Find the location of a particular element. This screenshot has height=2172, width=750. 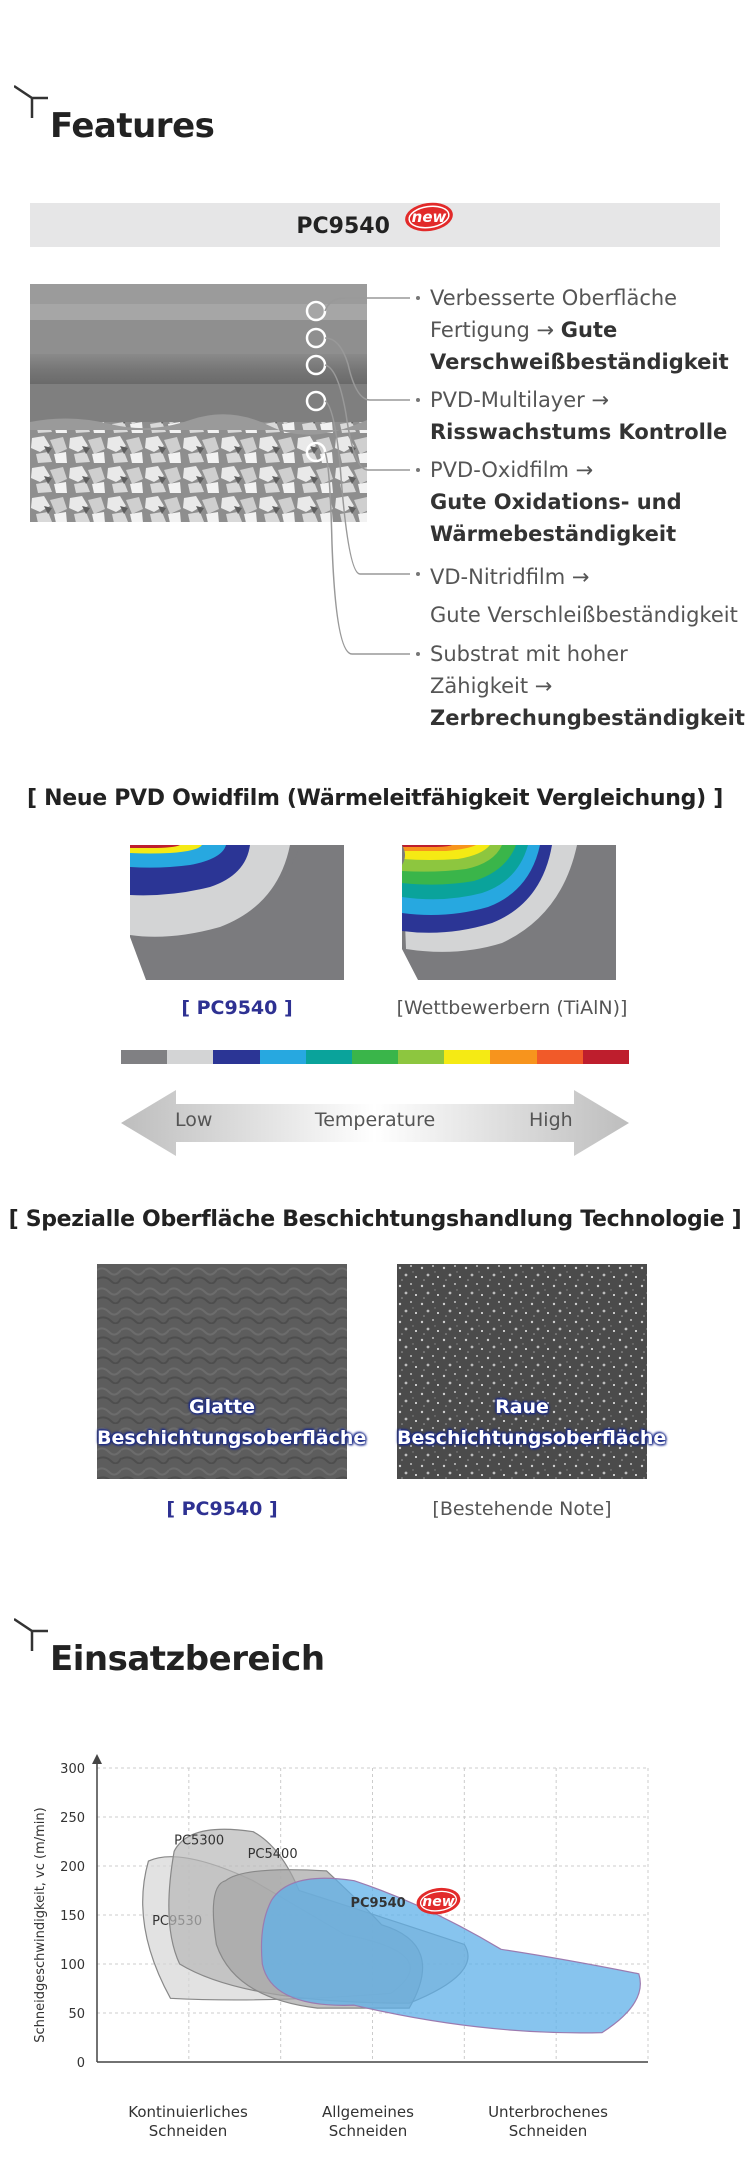

category-label-interrupted: Unterbrochenes Schneiden is located at coordinates (548, 2121).